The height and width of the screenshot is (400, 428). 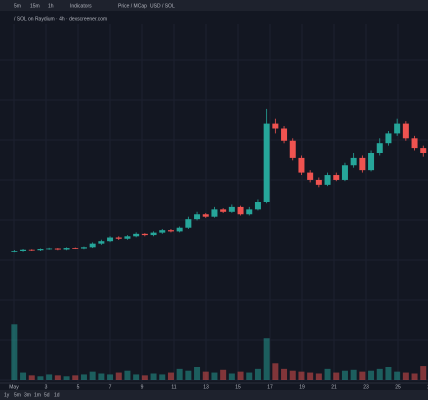 What do you see at coordinates (81, 6) in the screenshot?
I see `toolbar-button: Indicators` at bounding box center [81, 6].